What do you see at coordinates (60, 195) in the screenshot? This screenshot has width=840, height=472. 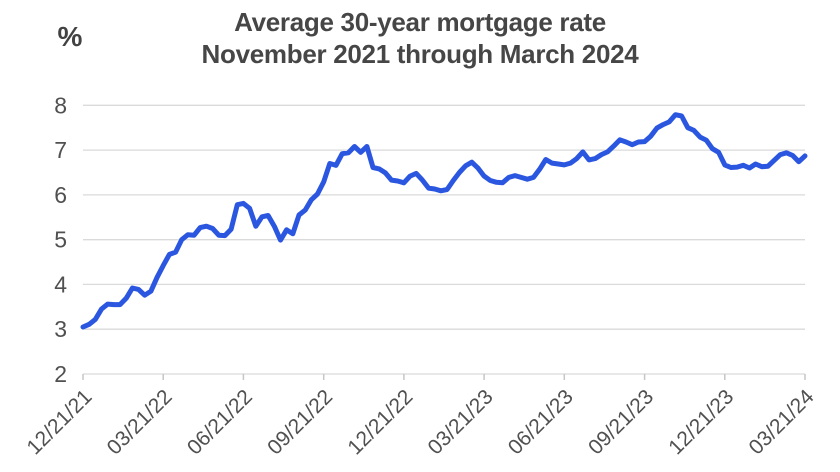 I see `y-axis-label-6: 6` at bounding box center [60, 195].